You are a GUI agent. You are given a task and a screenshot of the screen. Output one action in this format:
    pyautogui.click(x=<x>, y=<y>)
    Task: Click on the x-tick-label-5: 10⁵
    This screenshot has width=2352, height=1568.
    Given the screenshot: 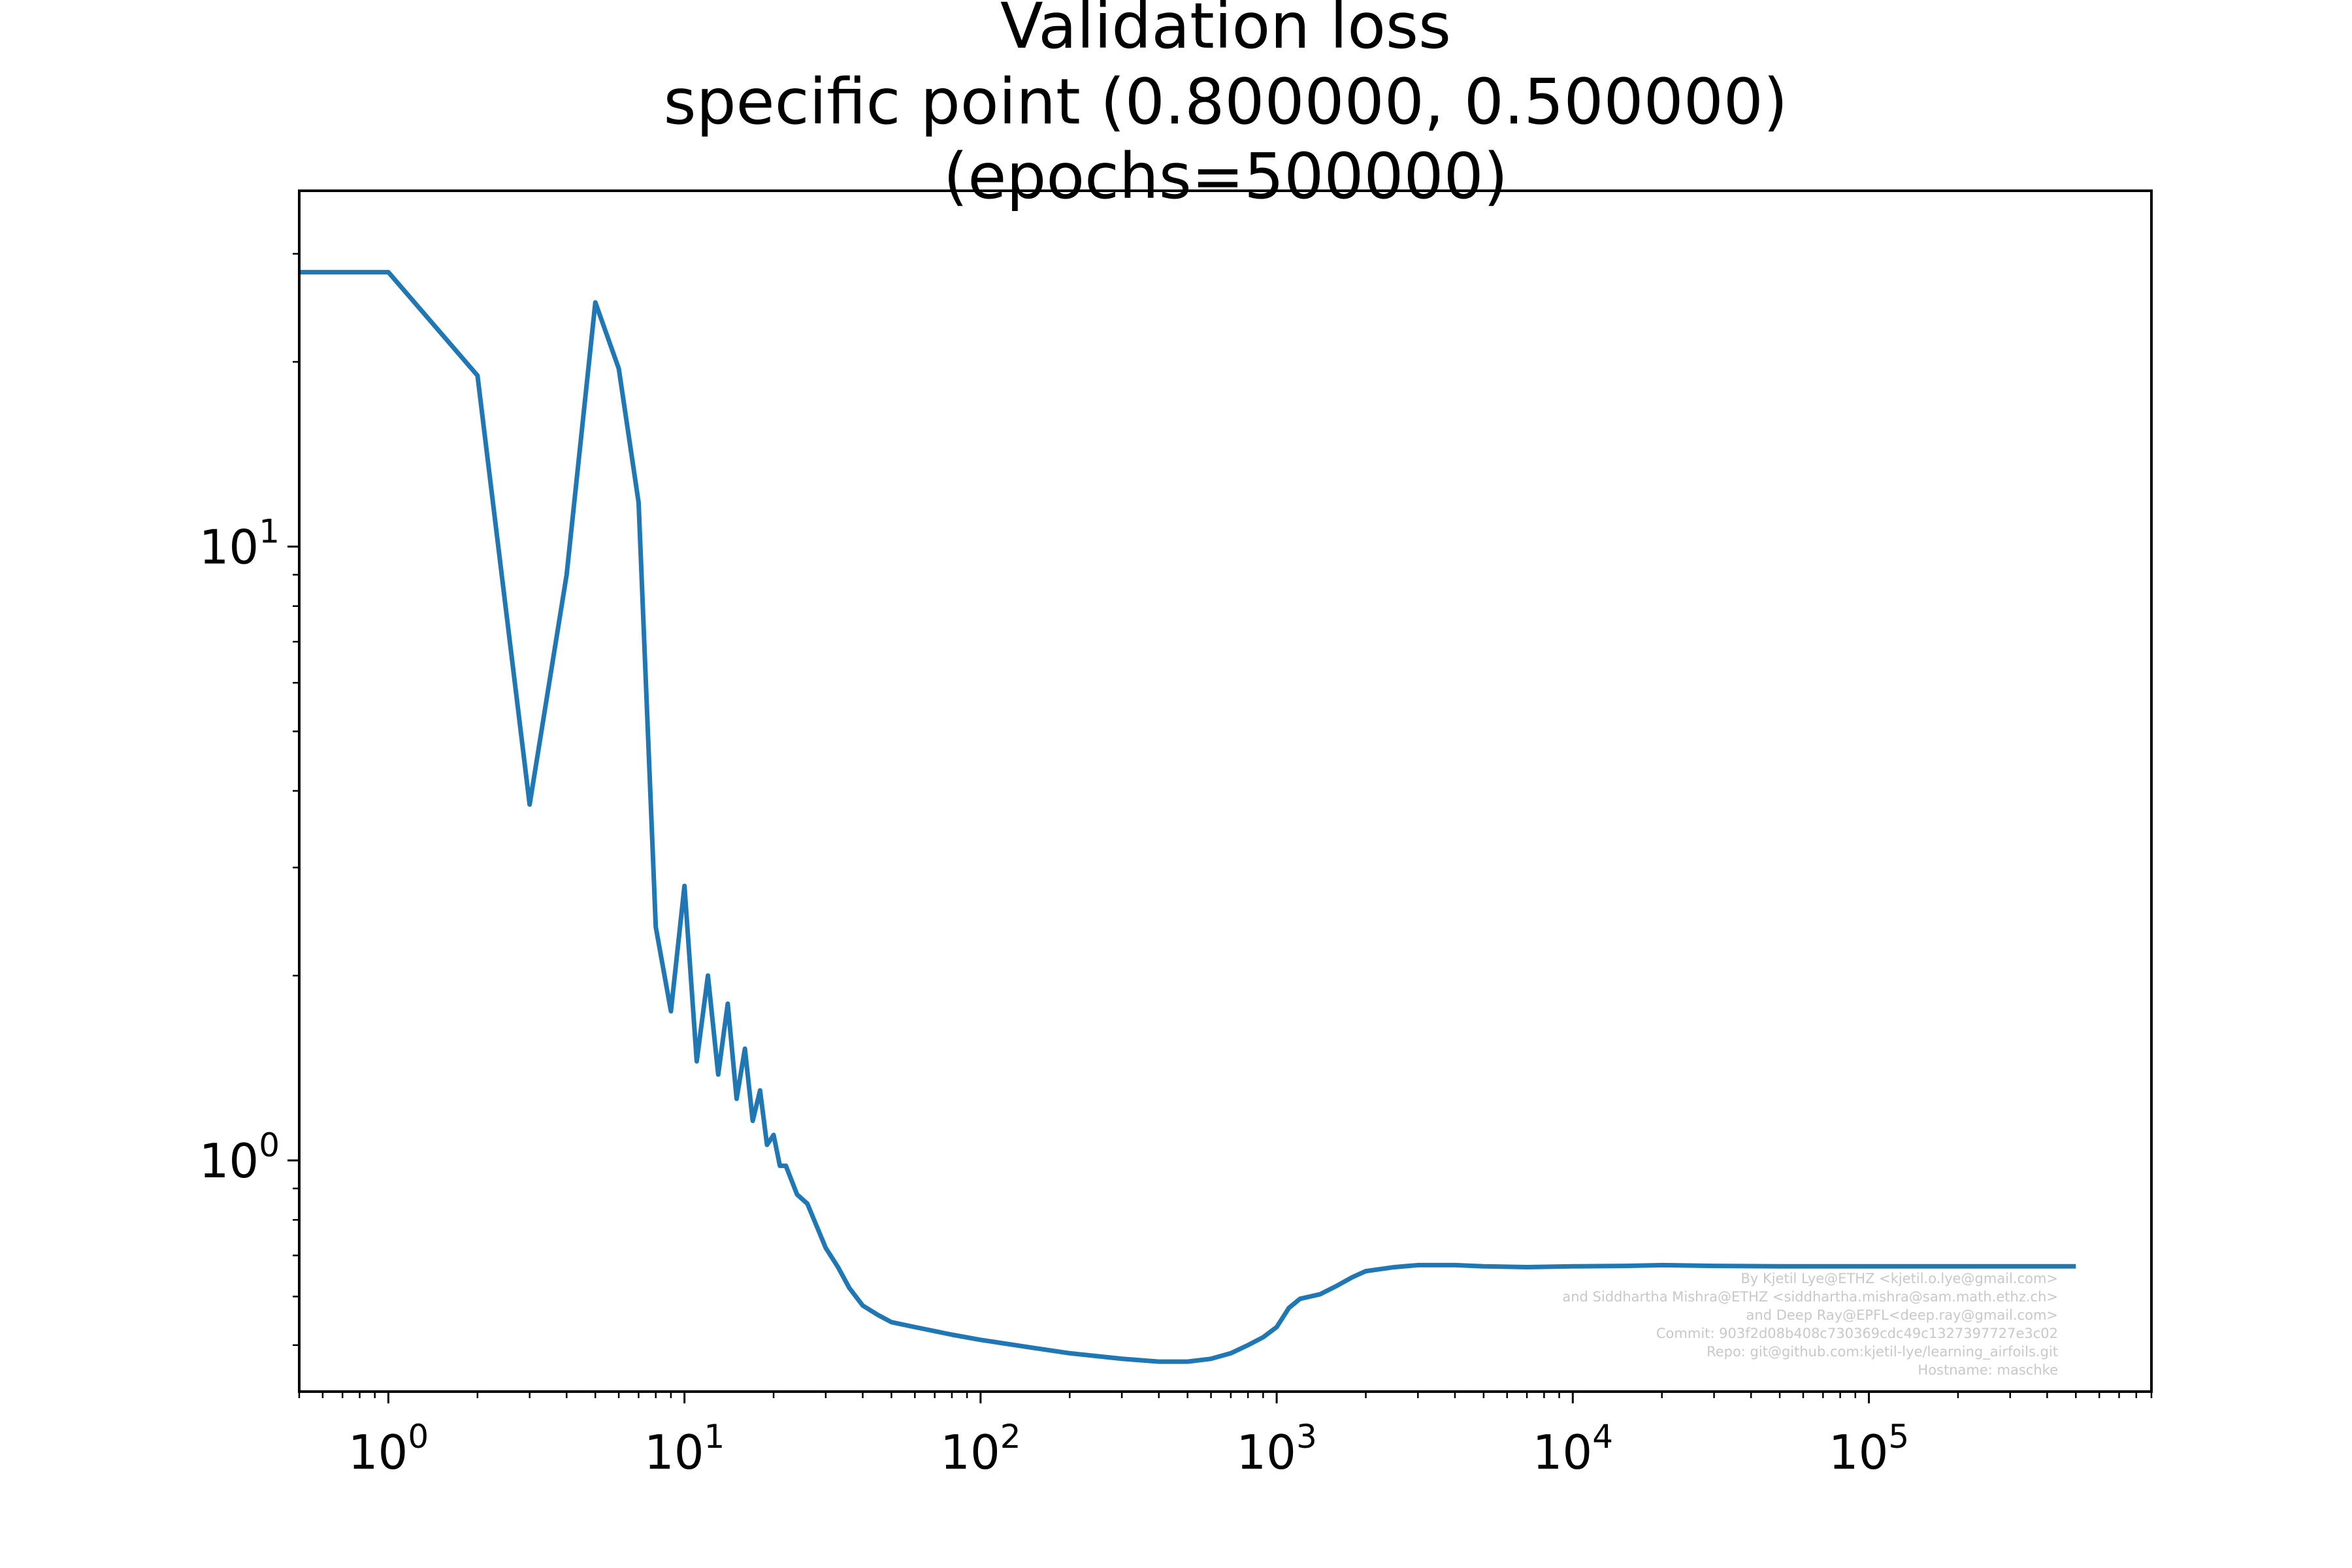 What is the action you would take?
    pyautogui.click(x=1869, y=1449)
    